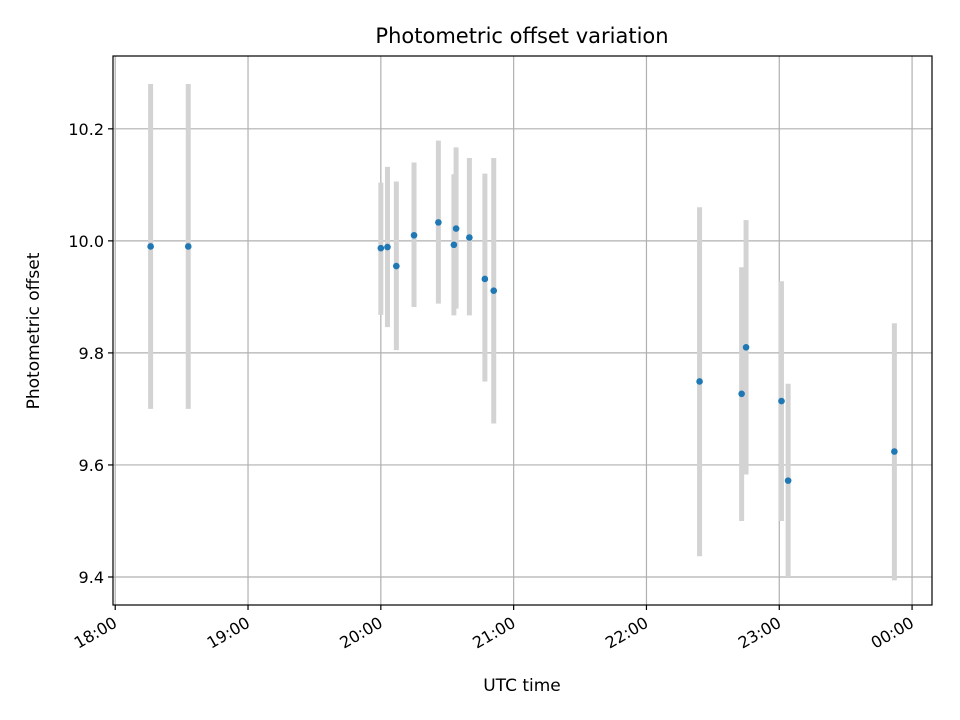 Image resolution: width=960 pixels, height=720 pixels. I want to click on y-axis-label: Photometric offset, so click(34, 330).